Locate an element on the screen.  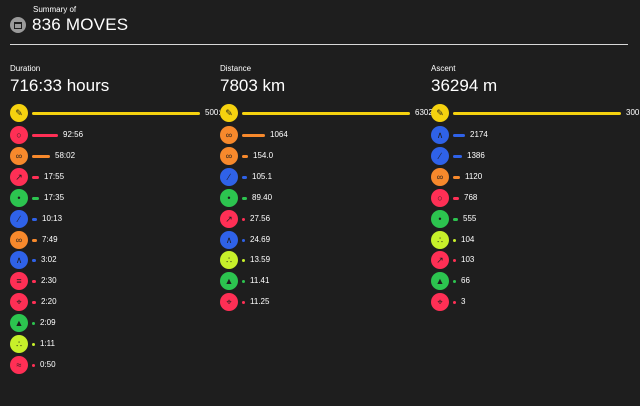
activity-row: ∕ 10:13 is located at coordinates (112, 221).